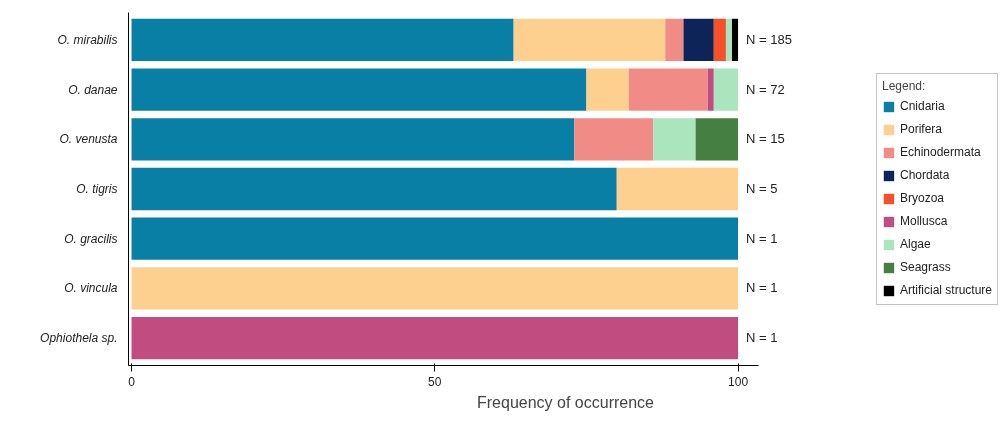  I want to click on legend-title: Legend:, so click(904, 85).